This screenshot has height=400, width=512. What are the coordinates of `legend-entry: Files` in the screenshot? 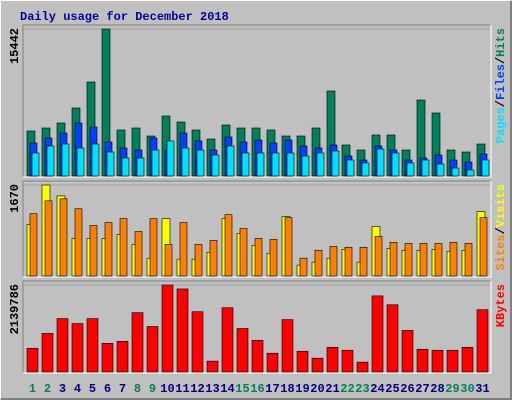 It's located at (501, 82).